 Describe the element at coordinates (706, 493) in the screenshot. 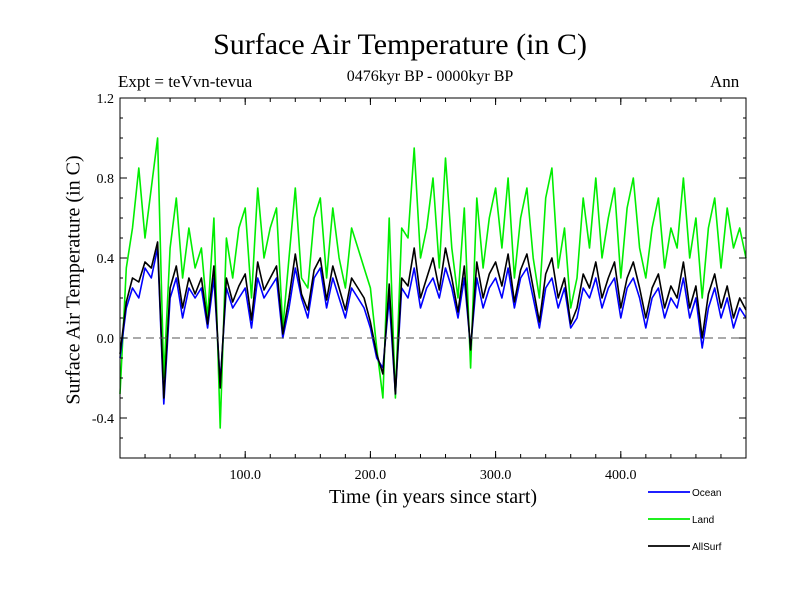

I see `legend-label-ocean: Ocean` at that location.